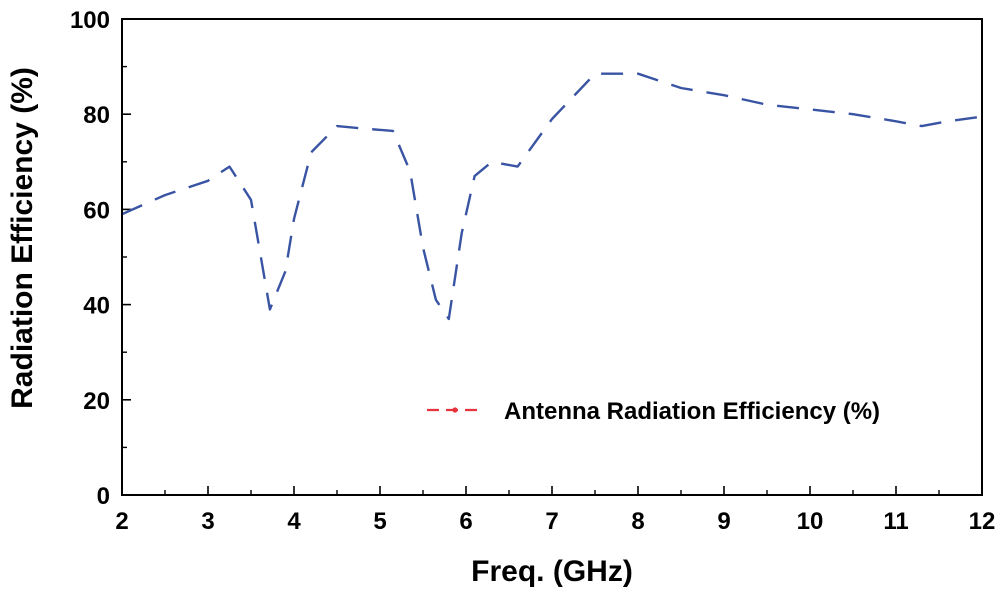  I want to click on legend-label: Antenna Radiation Efficiency (%), so click(692, 411).